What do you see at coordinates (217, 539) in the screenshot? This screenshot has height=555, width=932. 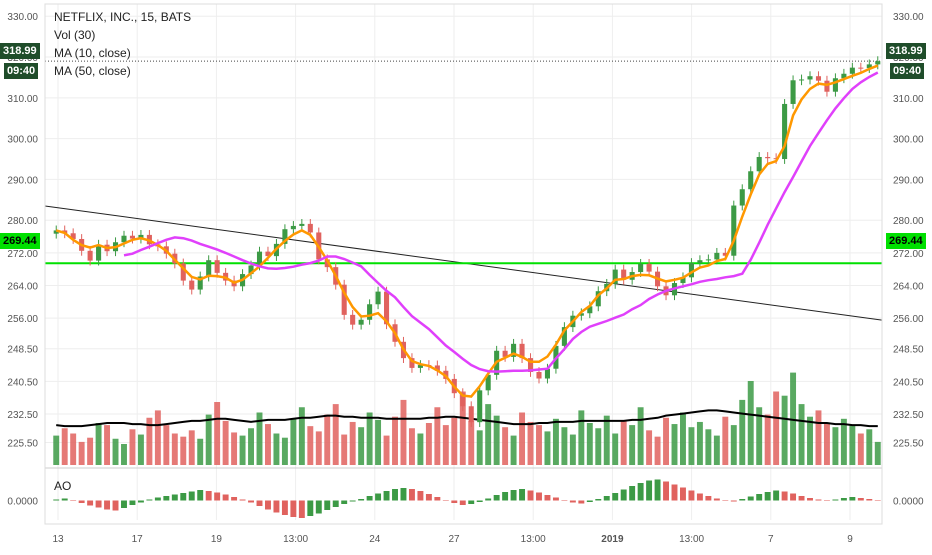 I see `x-tick-label: 19` at bounding box center [217, 539].